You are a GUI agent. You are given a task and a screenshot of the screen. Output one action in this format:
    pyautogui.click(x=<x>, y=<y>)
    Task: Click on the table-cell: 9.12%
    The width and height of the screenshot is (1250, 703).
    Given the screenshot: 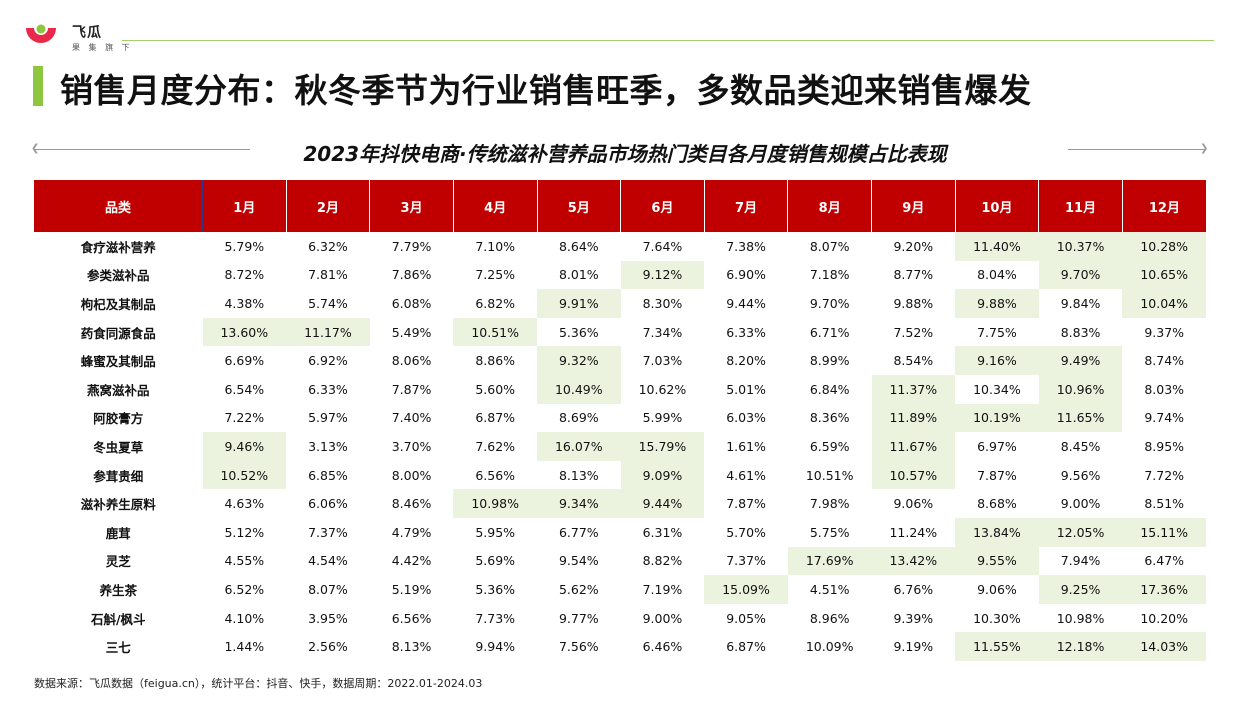 What is the action you would take?
    pyautogui.click(x=662, y=275)
    